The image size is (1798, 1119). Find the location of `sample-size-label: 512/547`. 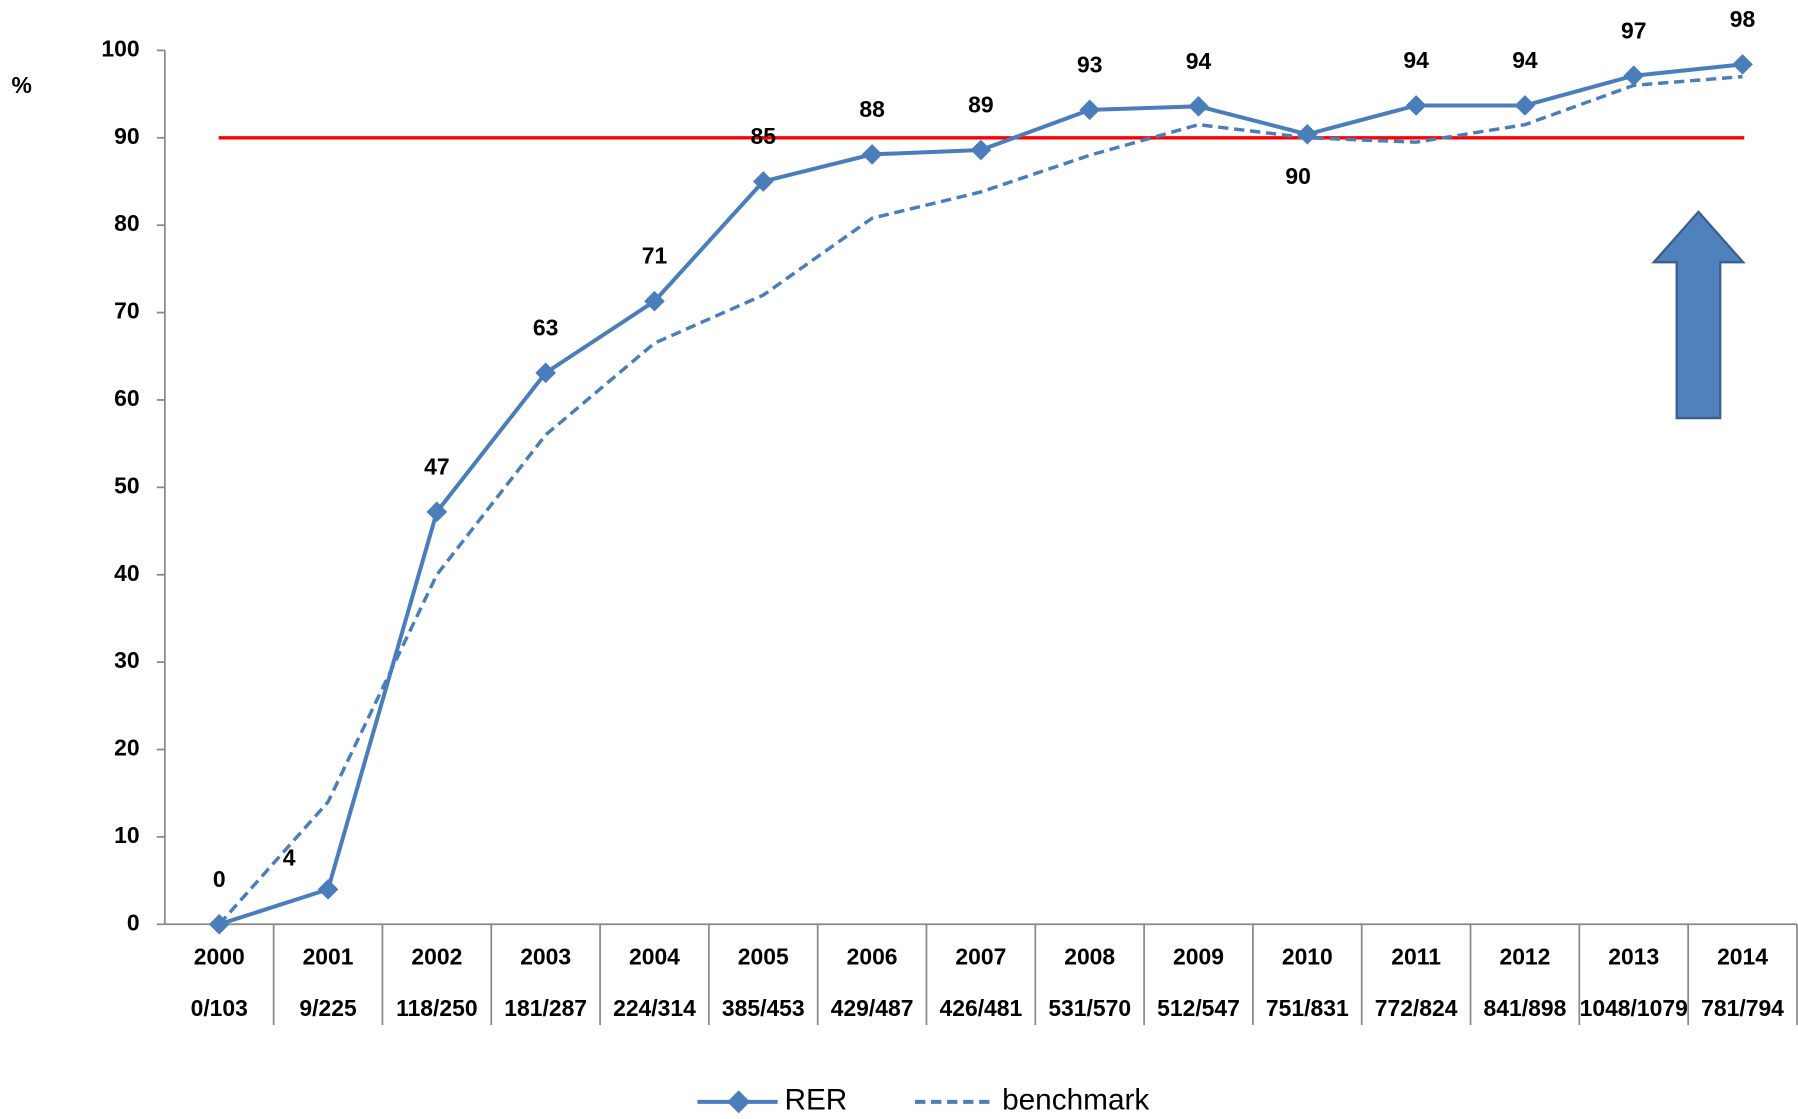

sample-size-label: 512/547 is located at coordinates (1198, 1008).